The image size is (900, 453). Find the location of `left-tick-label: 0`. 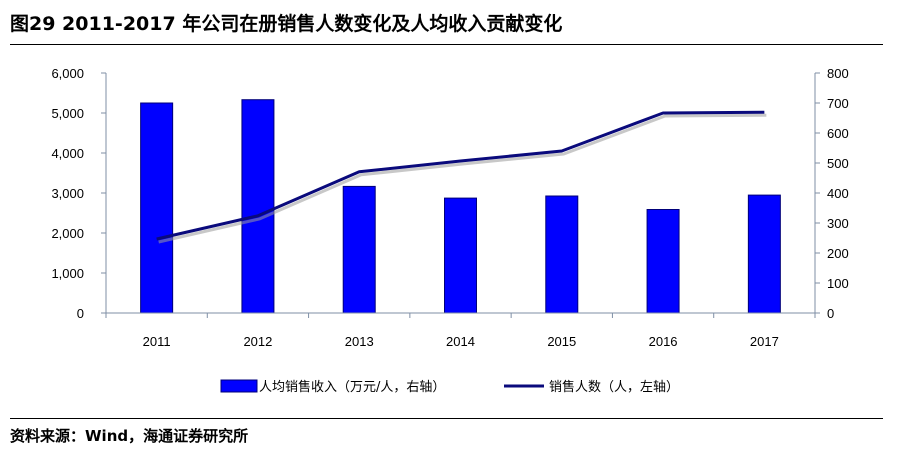

left-tick-label: 0 is located at coordinates (80, 313).